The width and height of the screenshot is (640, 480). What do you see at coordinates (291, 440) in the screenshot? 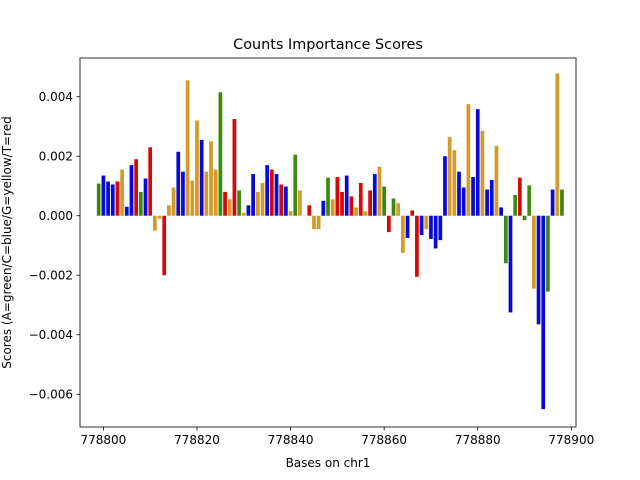
I see `x-tick-label: 778840` at bounding box center [291, 440].